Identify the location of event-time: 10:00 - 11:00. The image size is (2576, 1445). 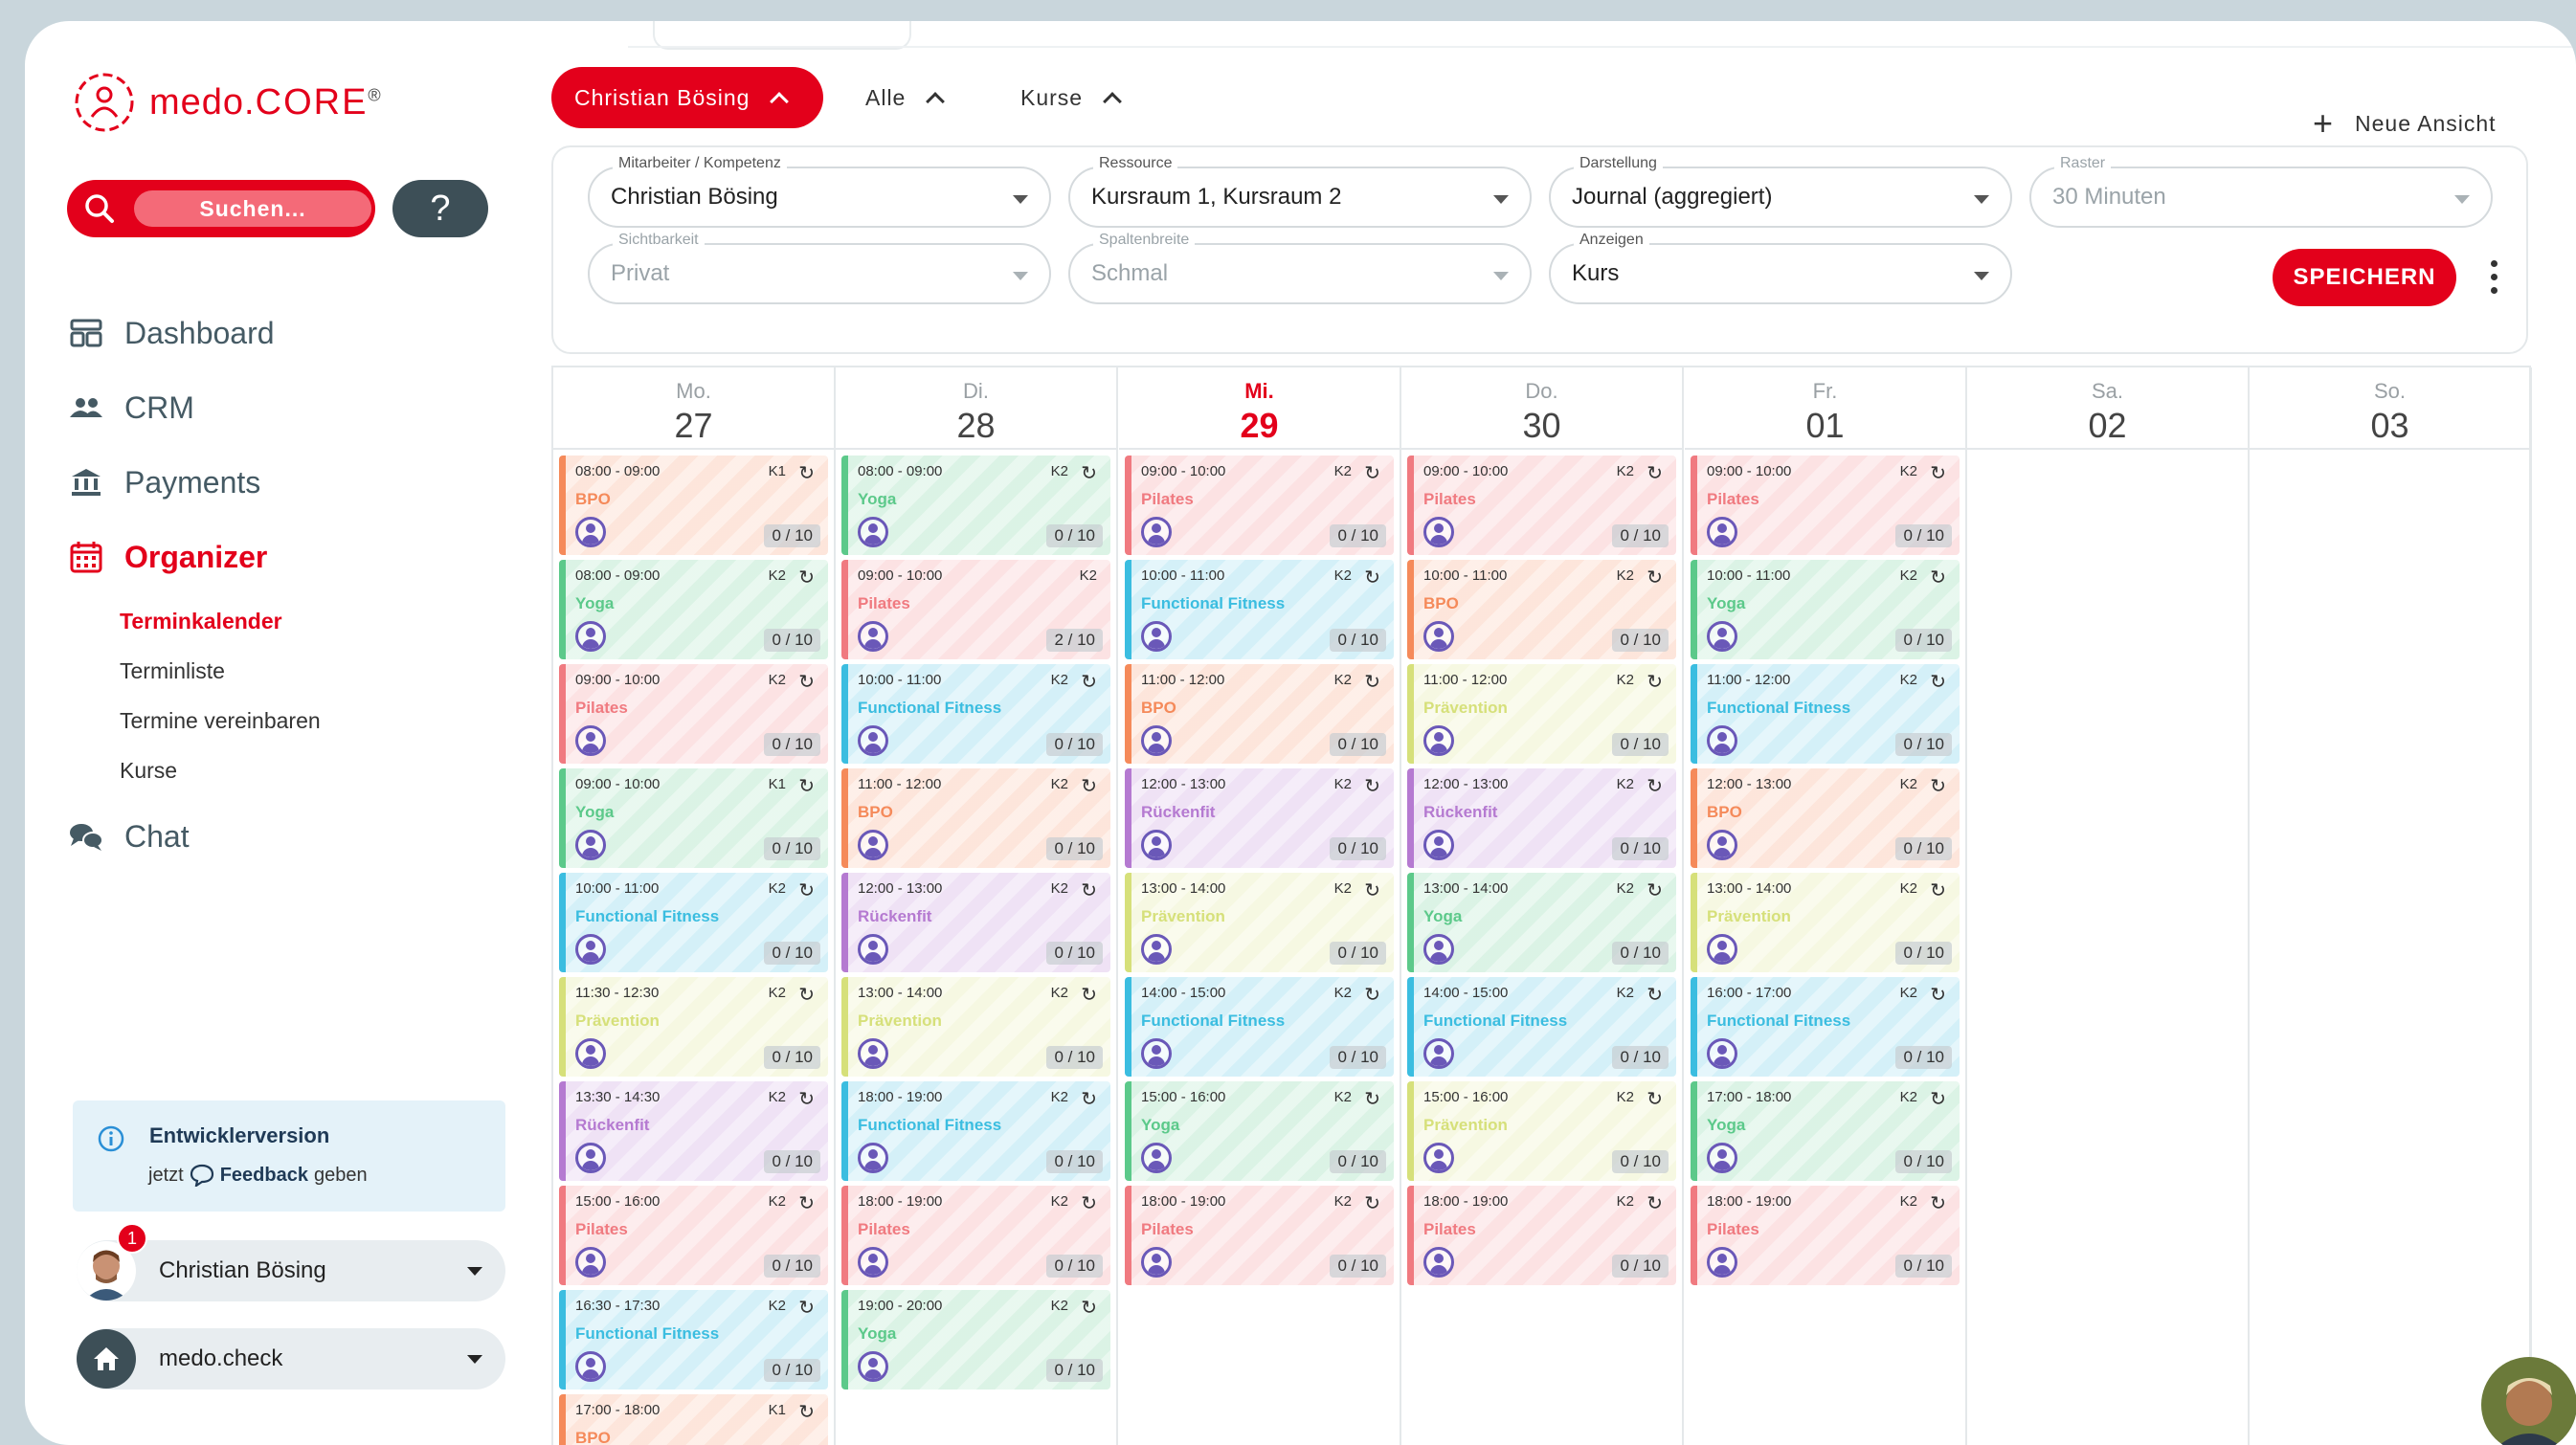
(1749, 575).